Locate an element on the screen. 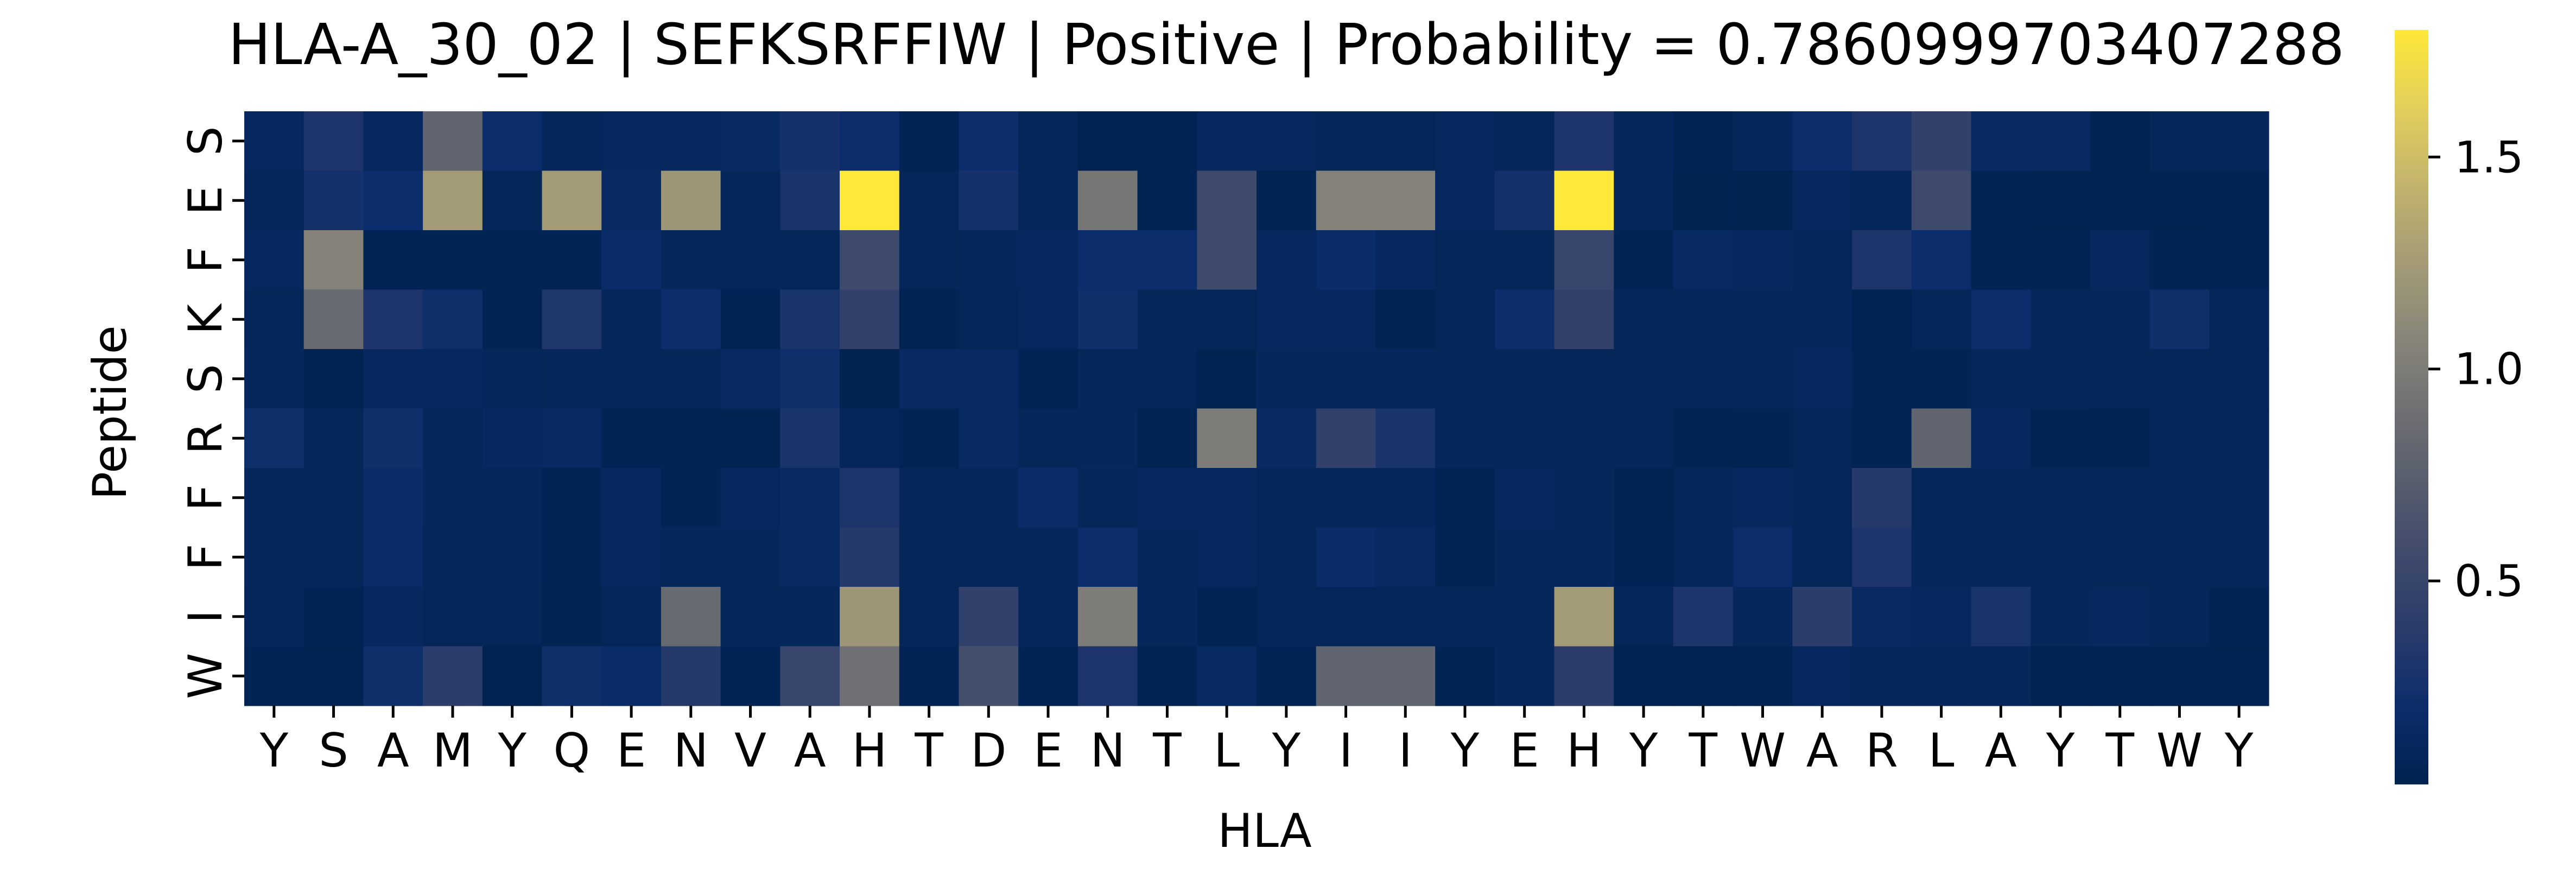  x-tick-label: T is located at coordinates (928, 751).